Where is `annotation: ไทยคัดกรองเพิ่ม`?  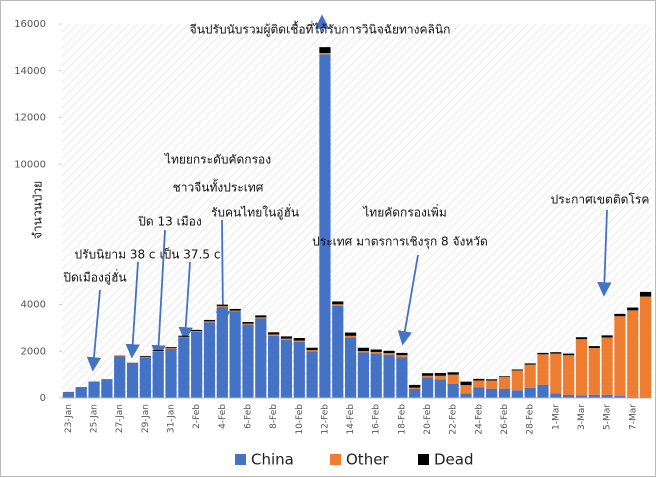 annotation: ไทยคัดกรองเพิ่ม is located at coordinates (404, 212).